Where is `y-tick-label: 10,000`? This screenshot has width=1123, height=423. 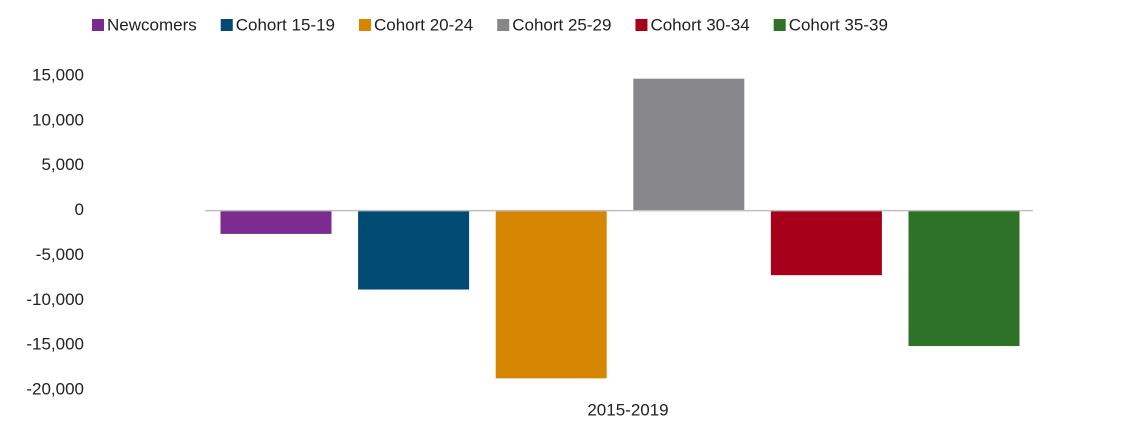 y-tick-label: 10,000 is located at coordinates (58, 119).